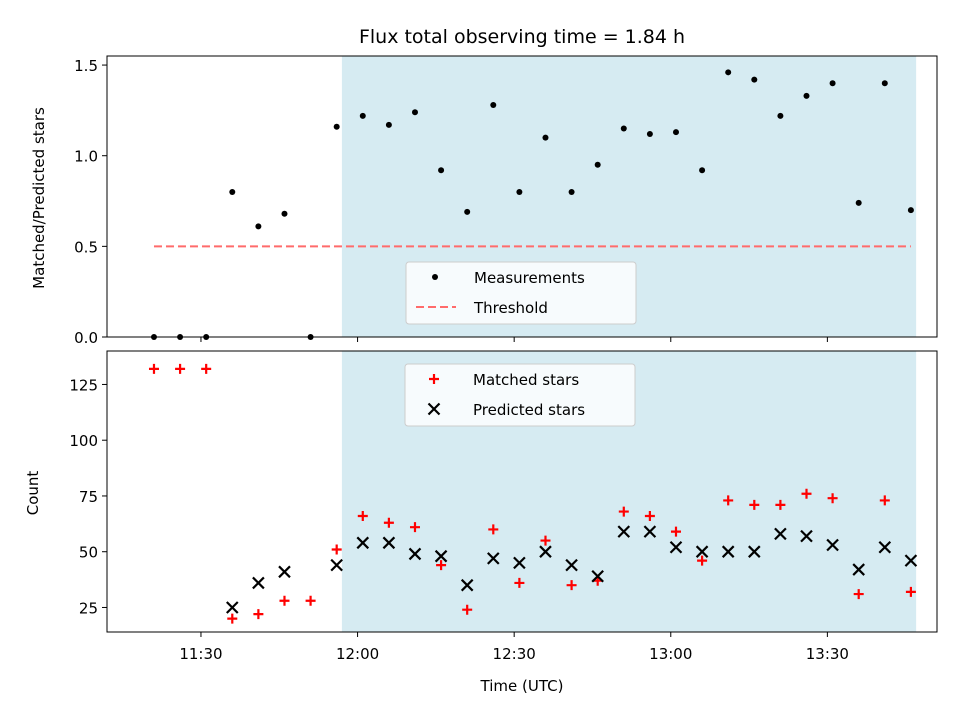 This screenshot has width=960, height=720. What do you see at coordinates (88, 497) in the screenshot?
I see `y-tick-label: 75` at bounding box center [88, 497].